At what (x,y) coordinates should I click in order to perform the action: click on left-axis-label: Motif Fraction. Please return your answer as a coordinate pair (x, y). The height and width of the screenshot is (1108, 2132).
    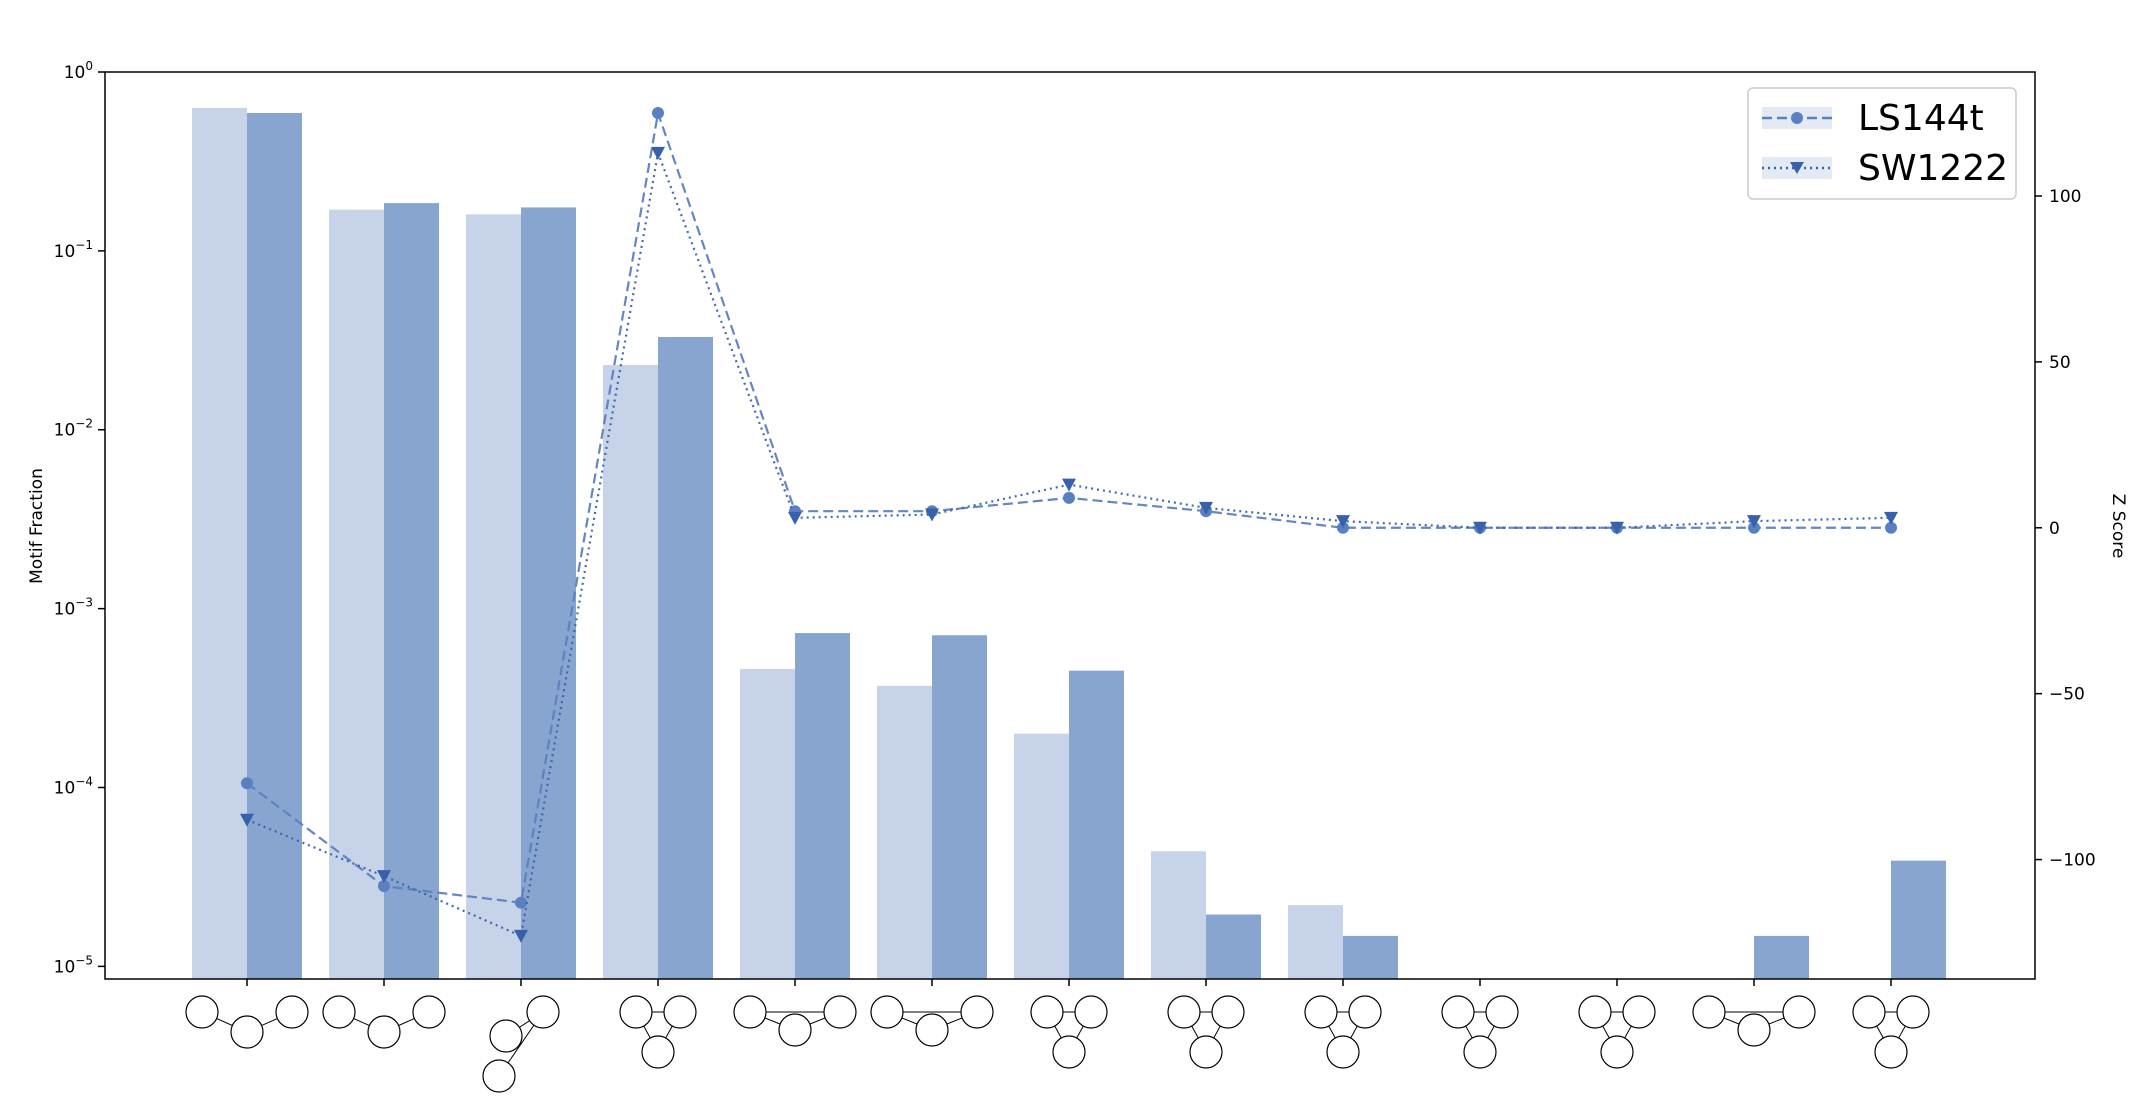
    Looking at the image, I should click on (37, 526).